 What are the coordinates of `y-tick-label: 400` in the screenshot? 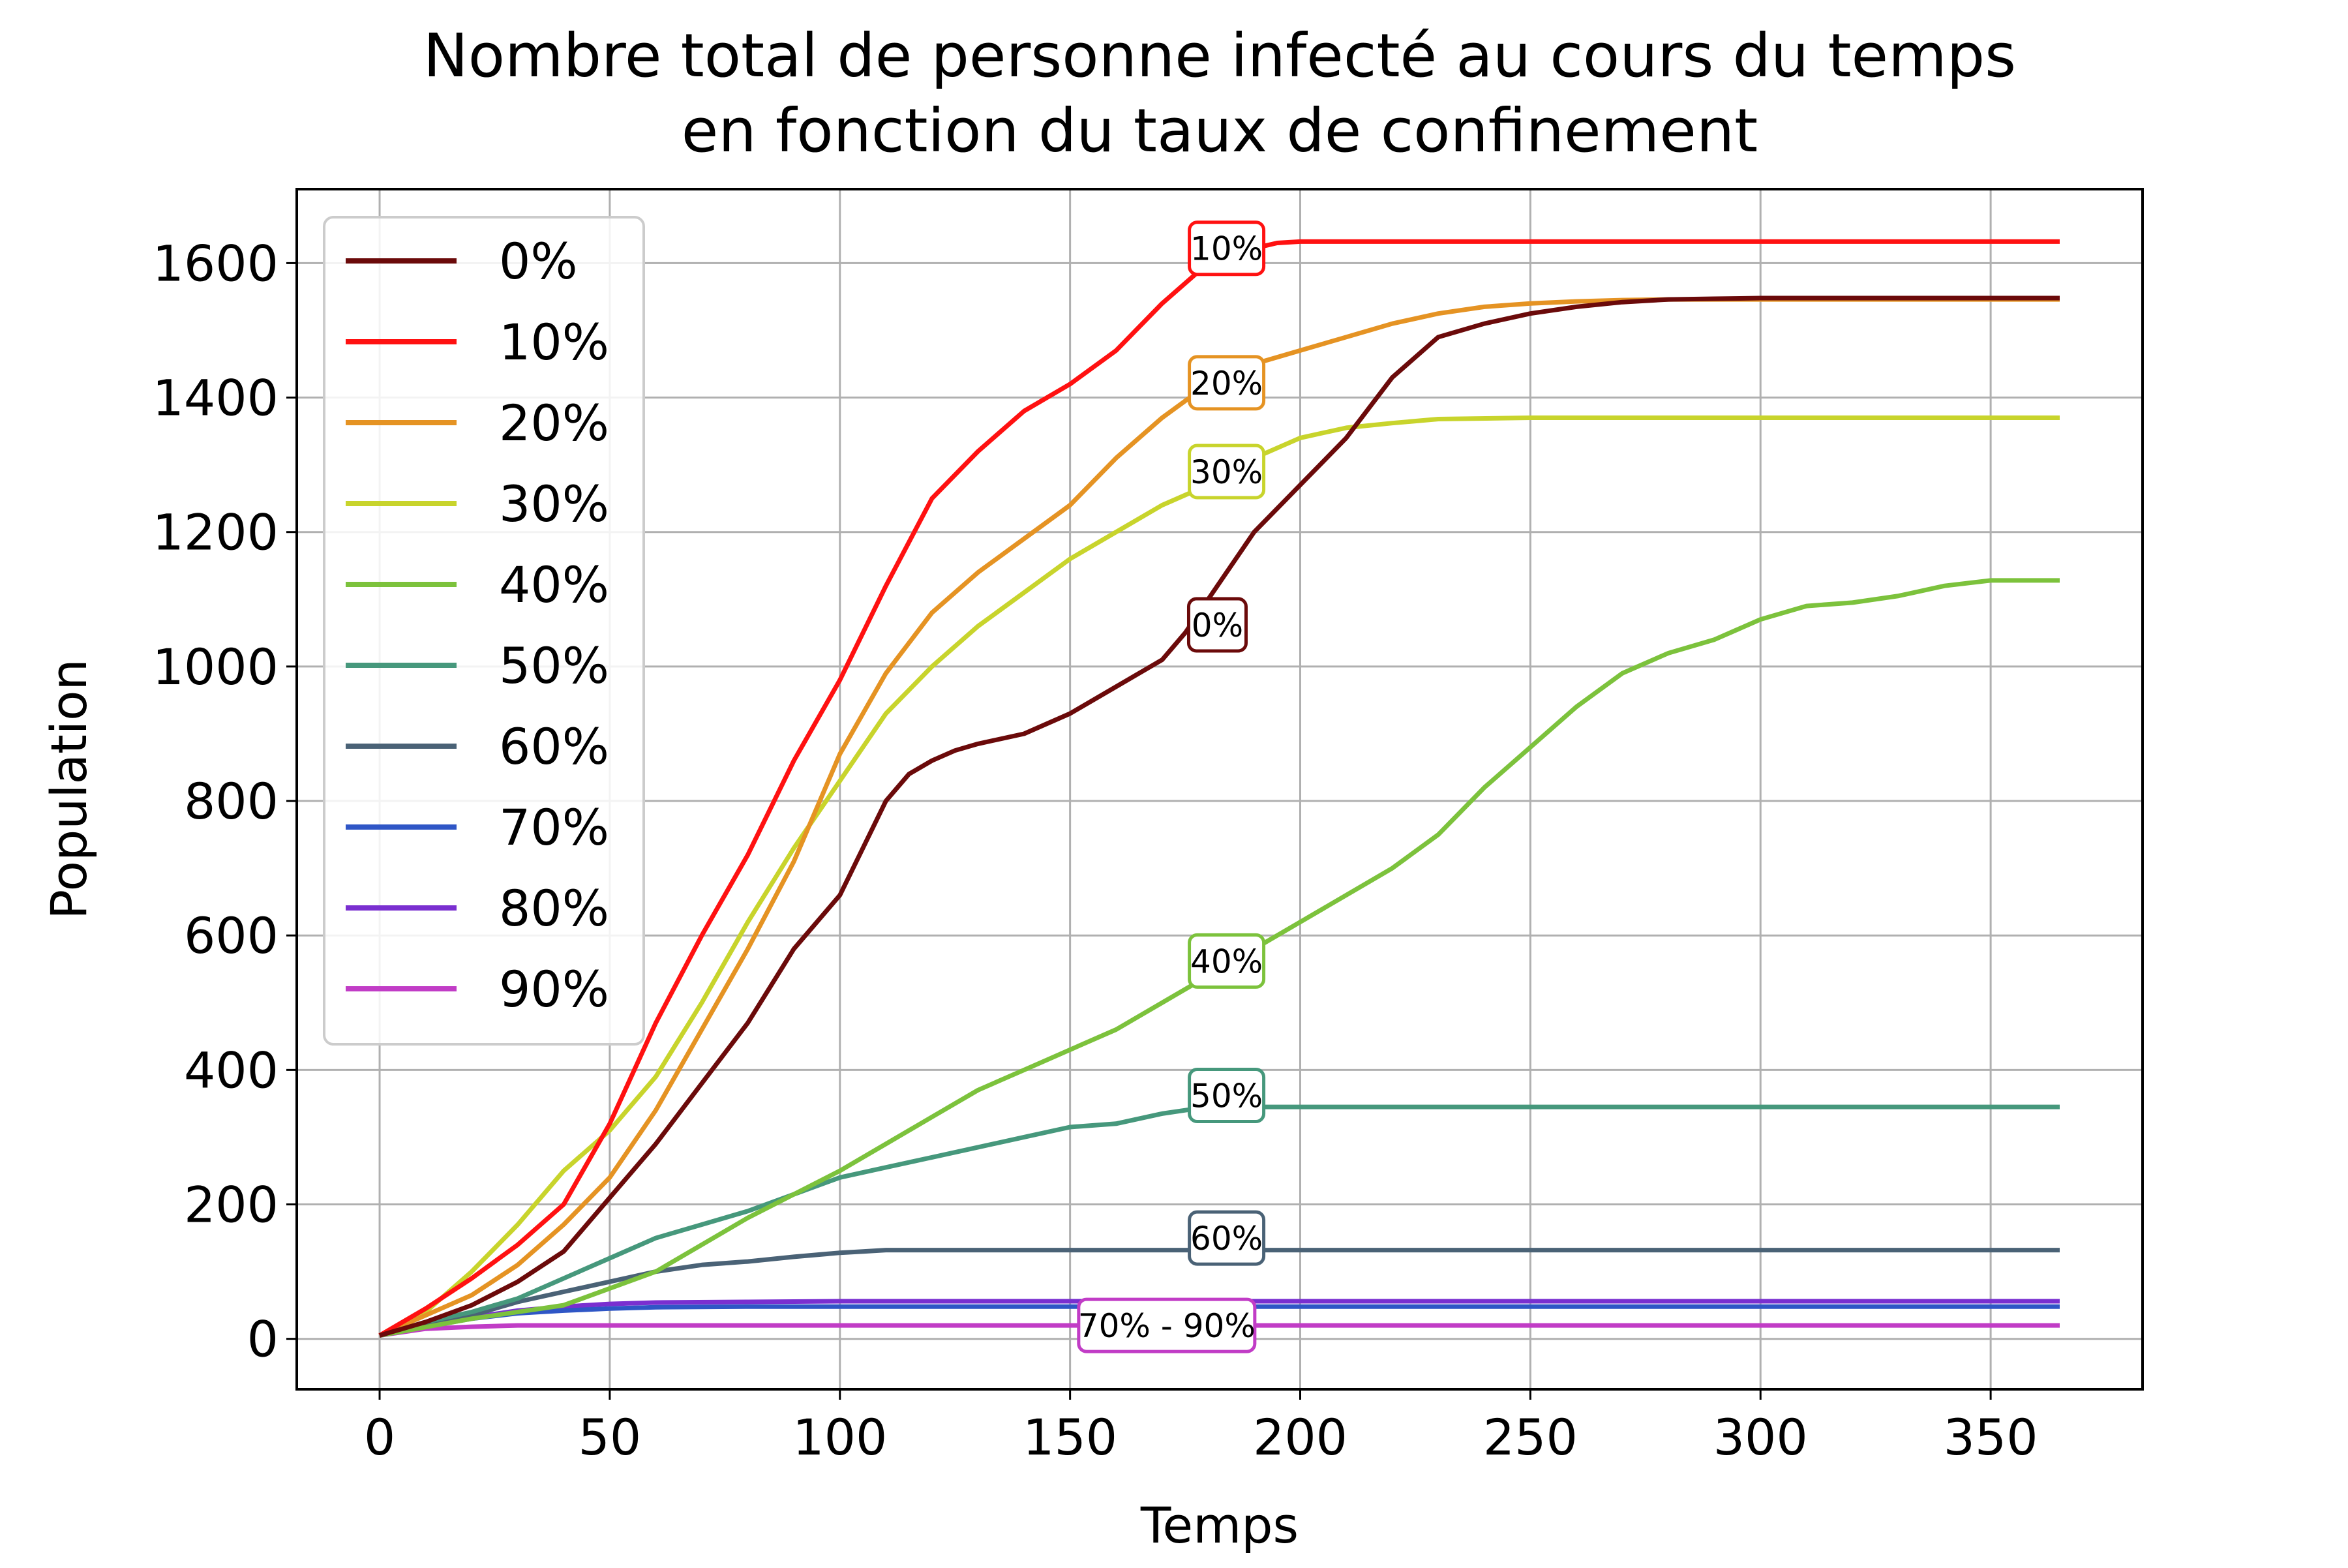 It's located at (231, 1070).